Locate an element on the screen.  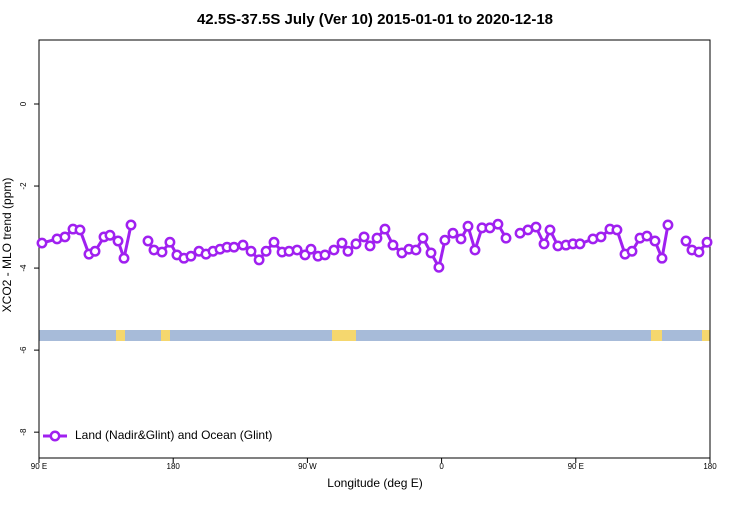
land-mask is located at coordinates (374, 335).